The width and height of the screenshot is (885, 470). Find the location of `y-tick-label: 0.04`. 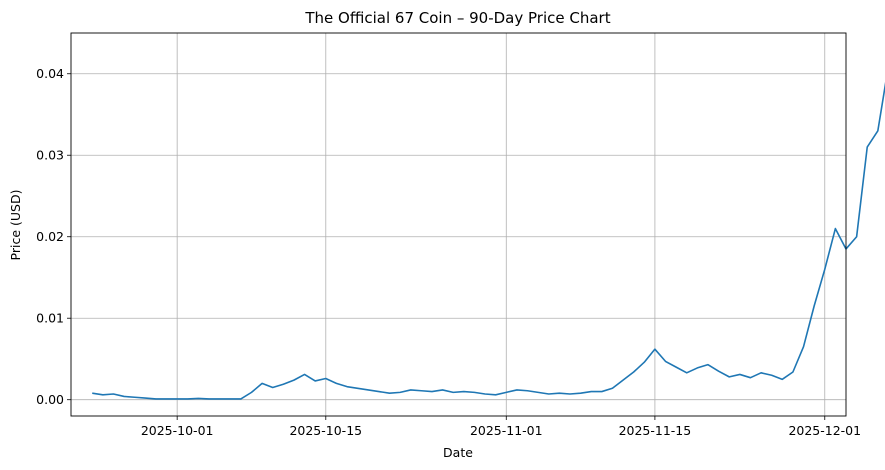

y-tick-label: 0.04 is located at coordinates (50, 73).